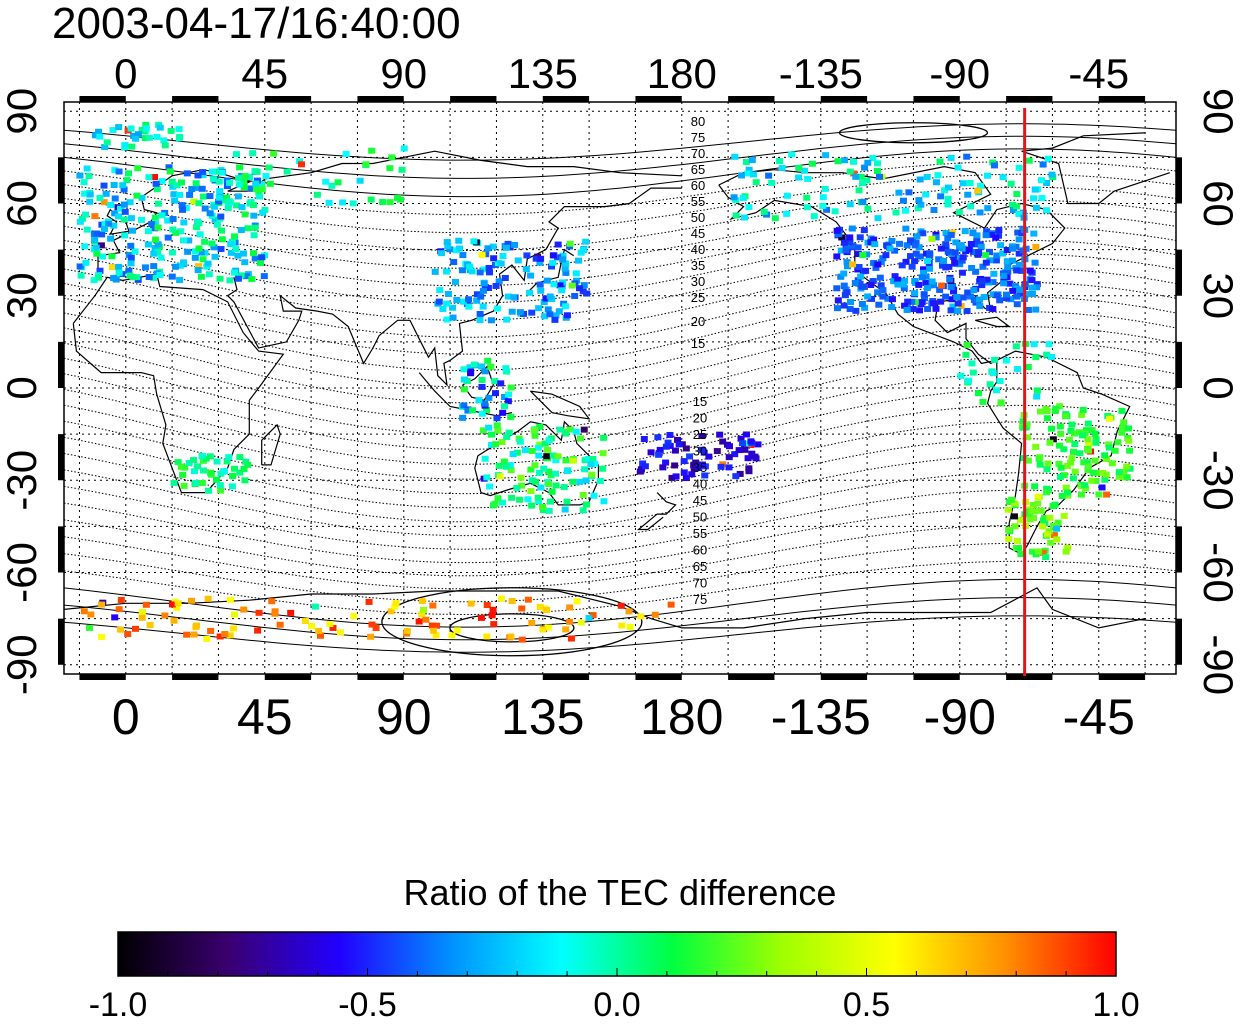 This screenshot has height=1024, width=1240. What do you see at coordinates (698, 281) in the screenshot?
I see `contour-label: 30` at bounding box center [698, 281].